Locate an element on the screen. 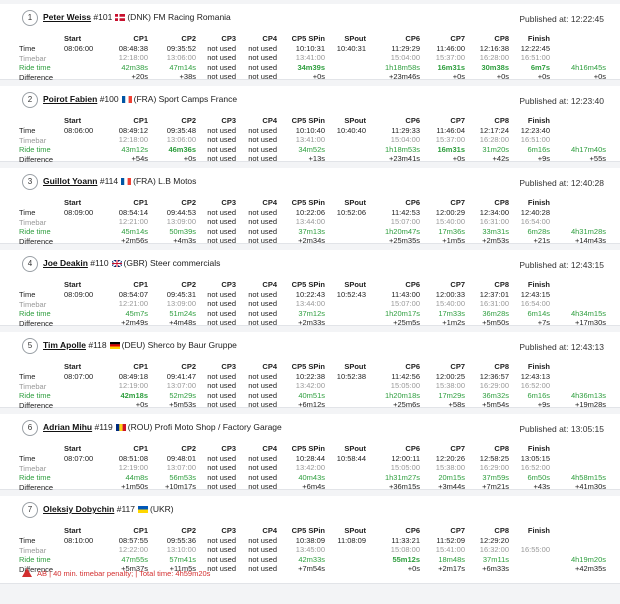 This screenshot has width=620, height=604. cell-b: 15:07:00 is located at coordinates (405, 221).